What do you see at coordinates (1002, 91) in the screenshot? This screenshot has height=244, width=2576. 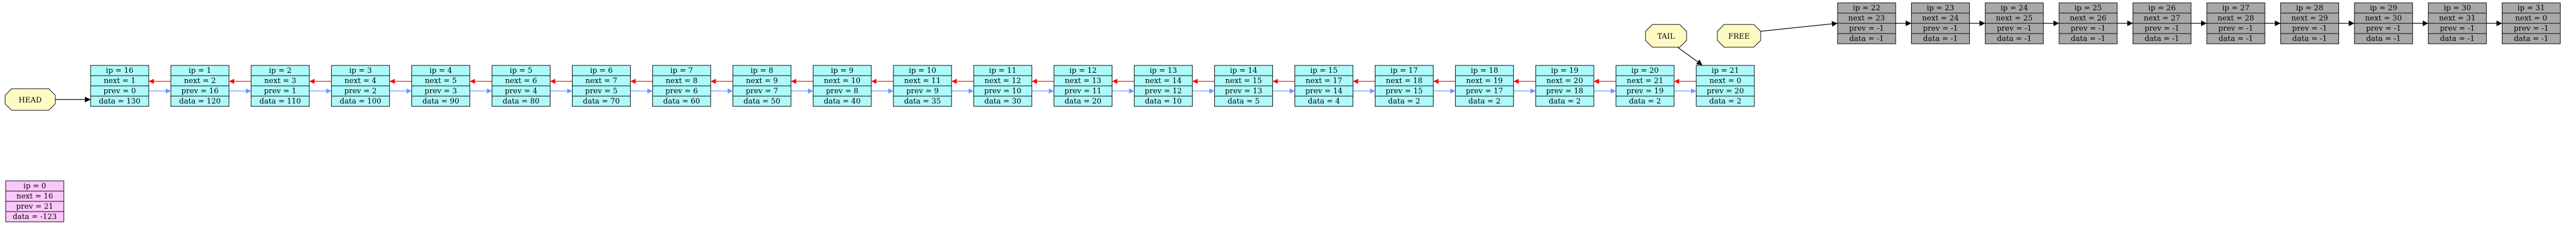 I see `node-prev: prev = 10` at bounding box center [1002, 91].